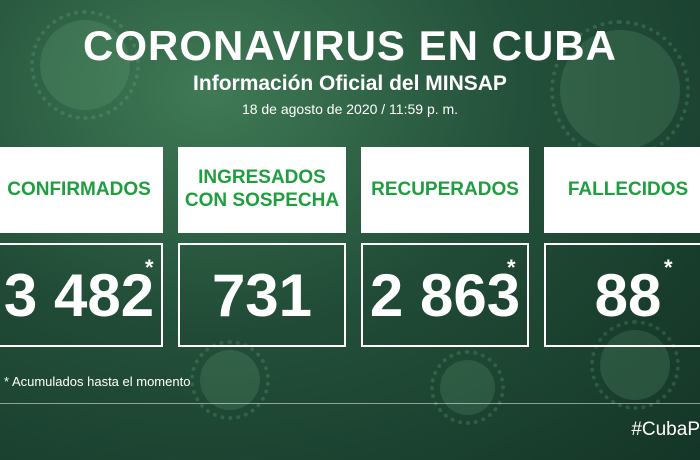 This screenshot has width=700, height=460. I want to click on card-fallecidos: FALLECIDOS 88 *, so click(622, 247).